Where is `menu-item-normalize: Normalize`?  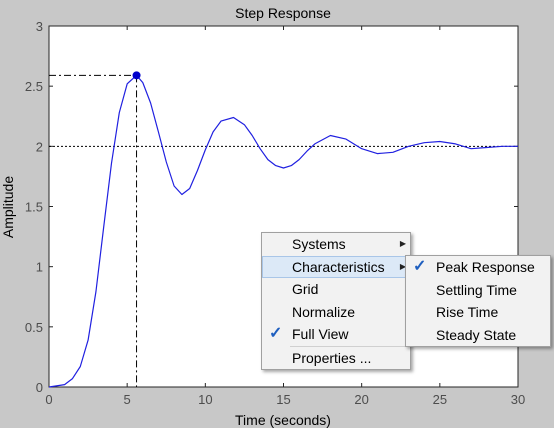
menu-item-normalize: Normalize is located at coordinates (336, 312).